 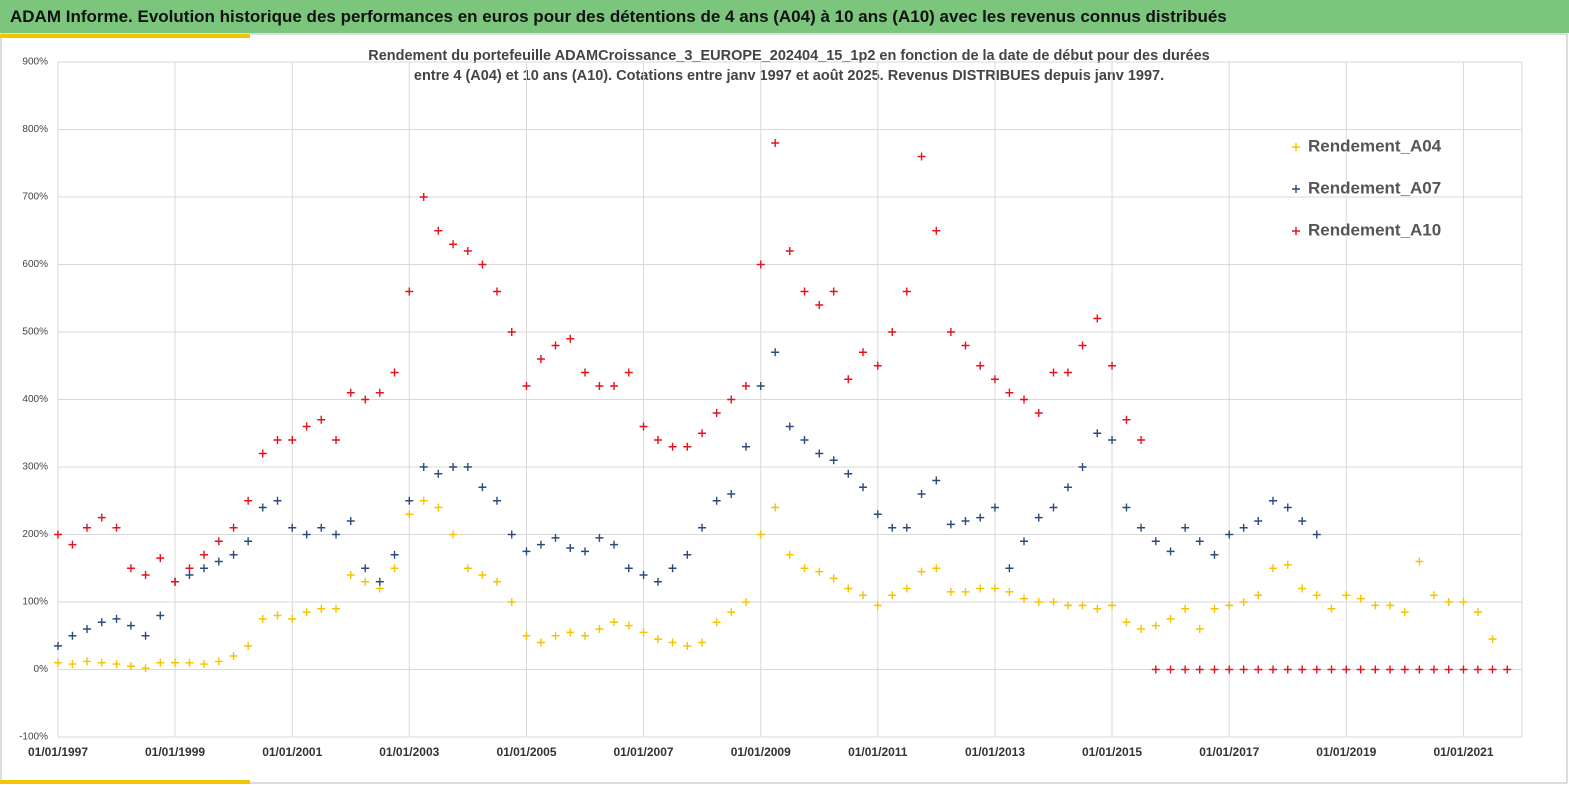 What do you see at coordinates (35, 602) in the screenshot?
I see `y-tick-label: 100%` at bounding box center [35, 602].